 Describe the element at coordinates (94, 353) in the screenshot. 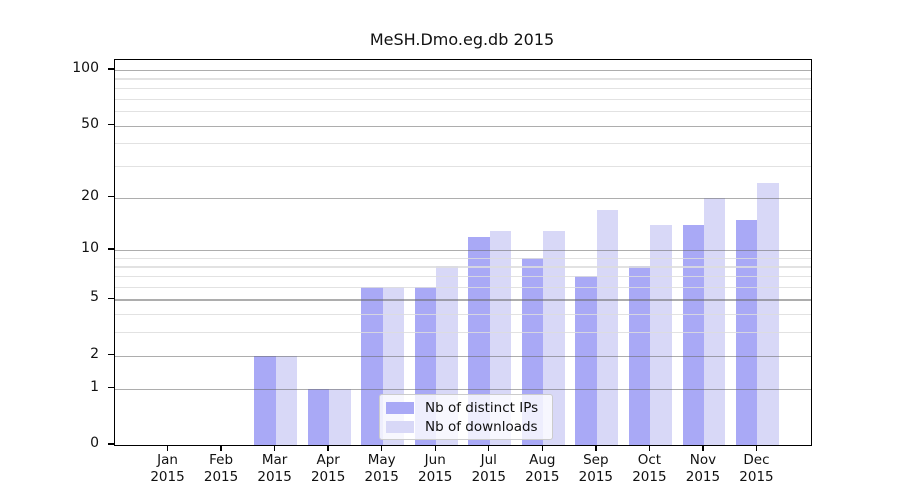

I see `y-tick-label: 2` at that location.